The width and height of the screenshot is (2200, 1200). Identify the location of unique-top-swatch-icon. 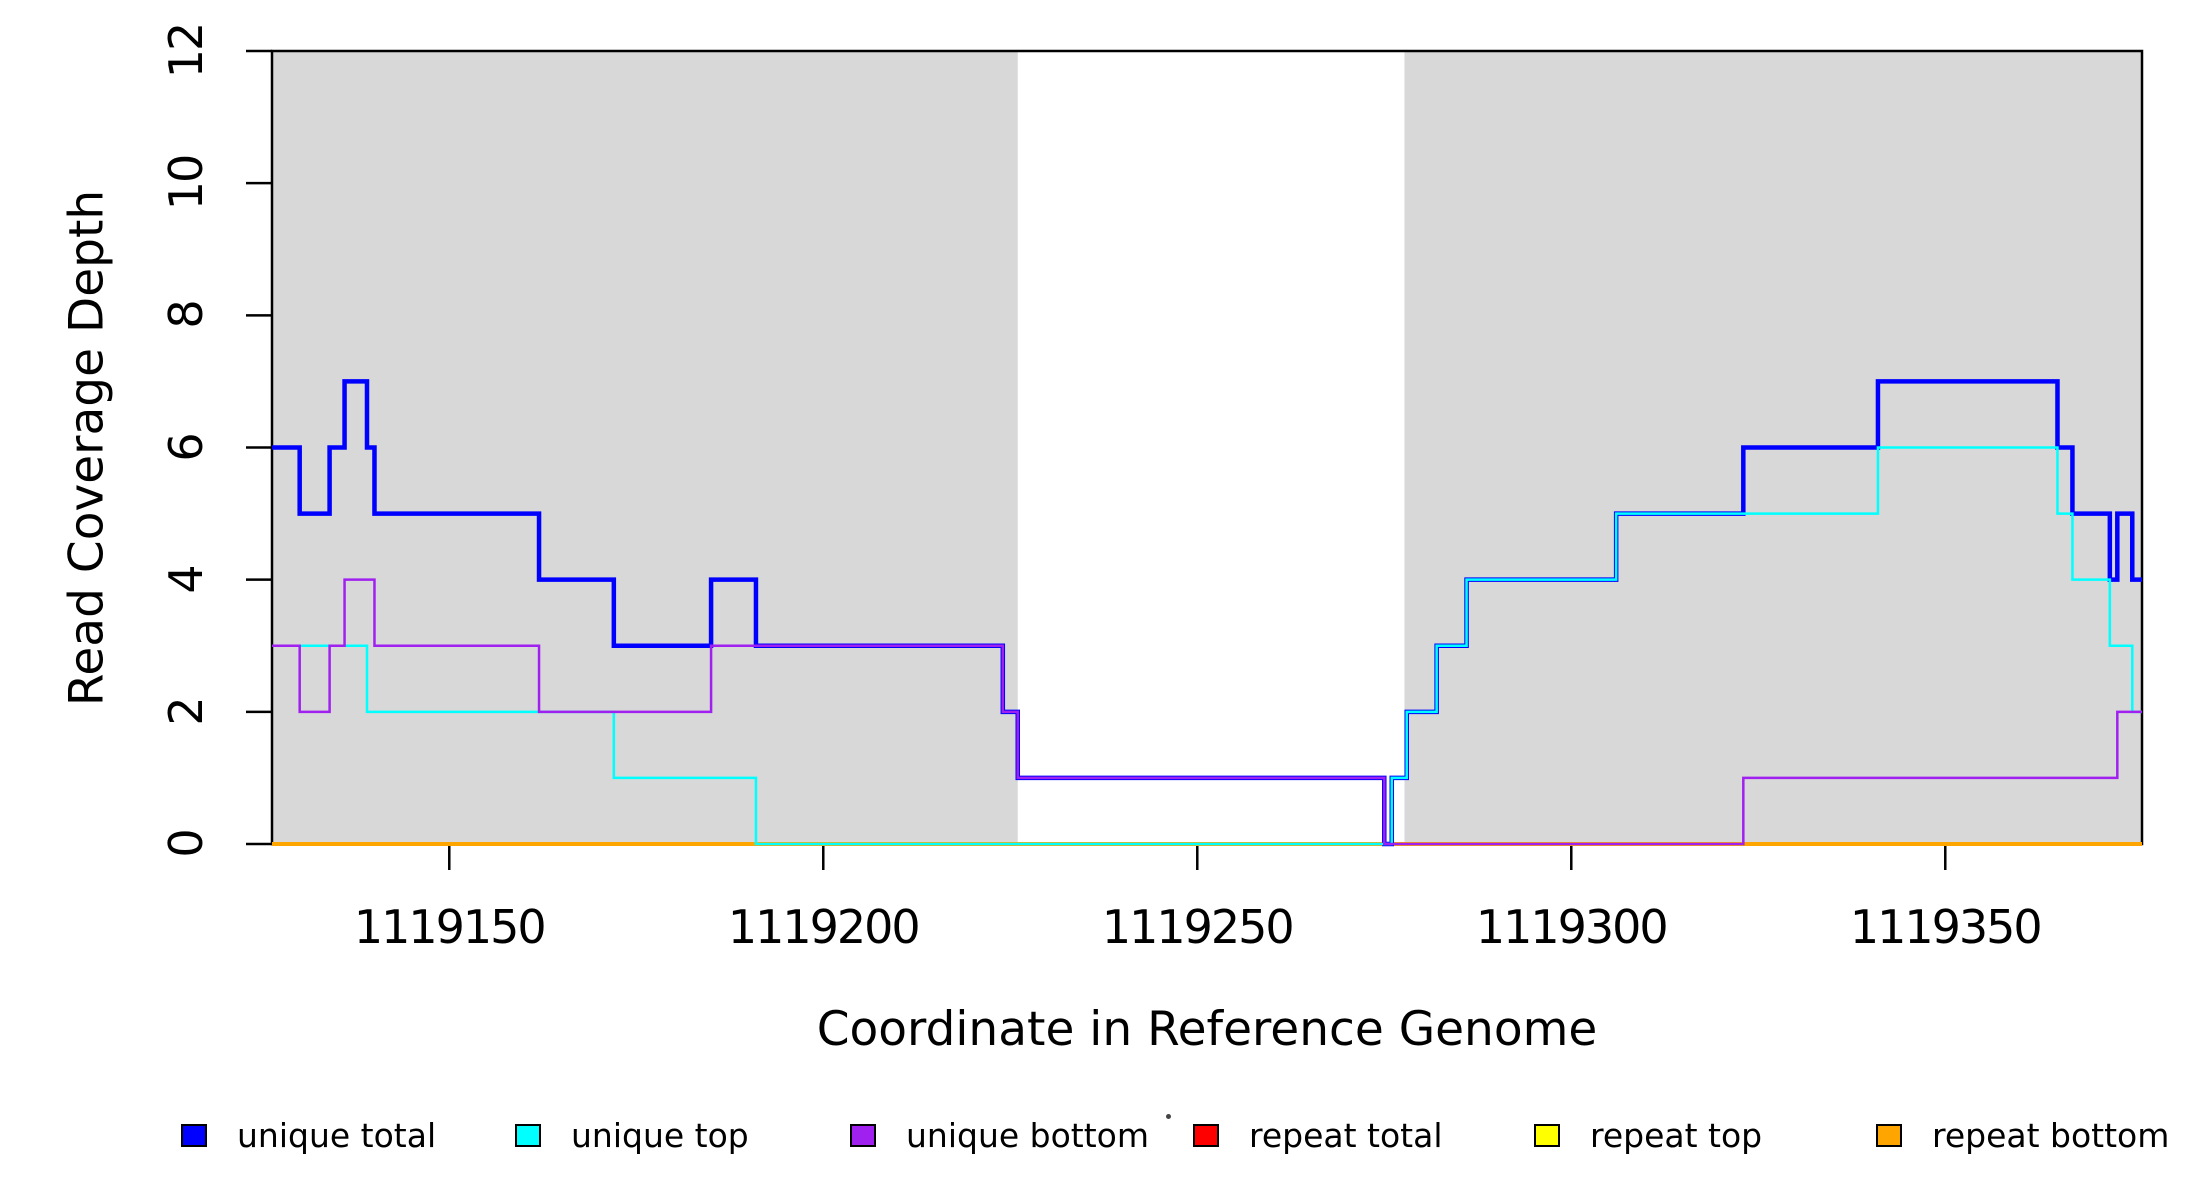
(528, 1135).